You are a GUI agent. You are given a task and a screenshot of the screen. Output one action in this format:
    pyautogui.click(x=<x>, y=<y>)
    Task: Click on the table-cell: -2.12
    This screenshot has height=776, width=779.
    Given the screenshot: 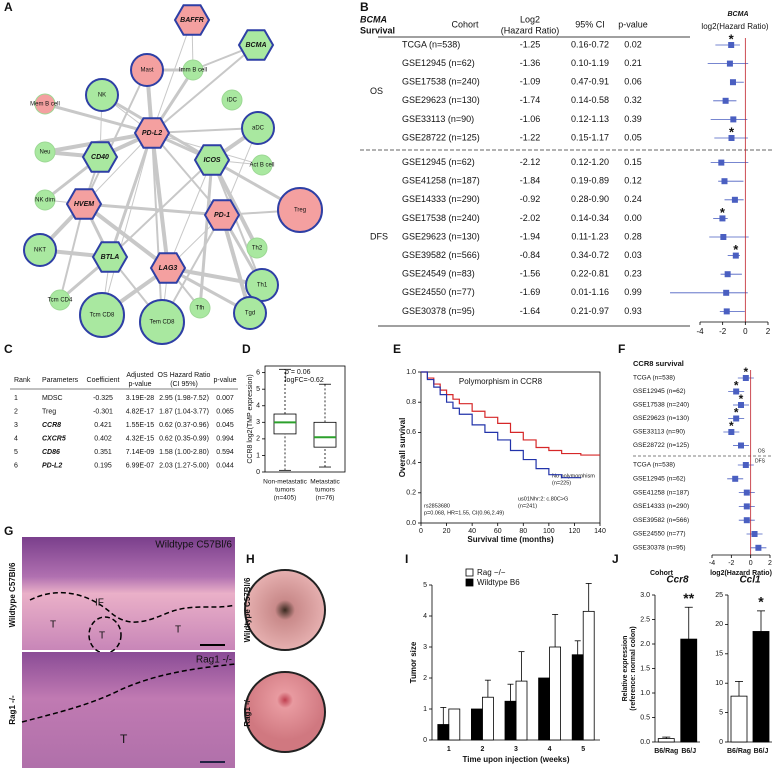 What is the action you would take?
    pyautogui.click(x=530, y=162)
    